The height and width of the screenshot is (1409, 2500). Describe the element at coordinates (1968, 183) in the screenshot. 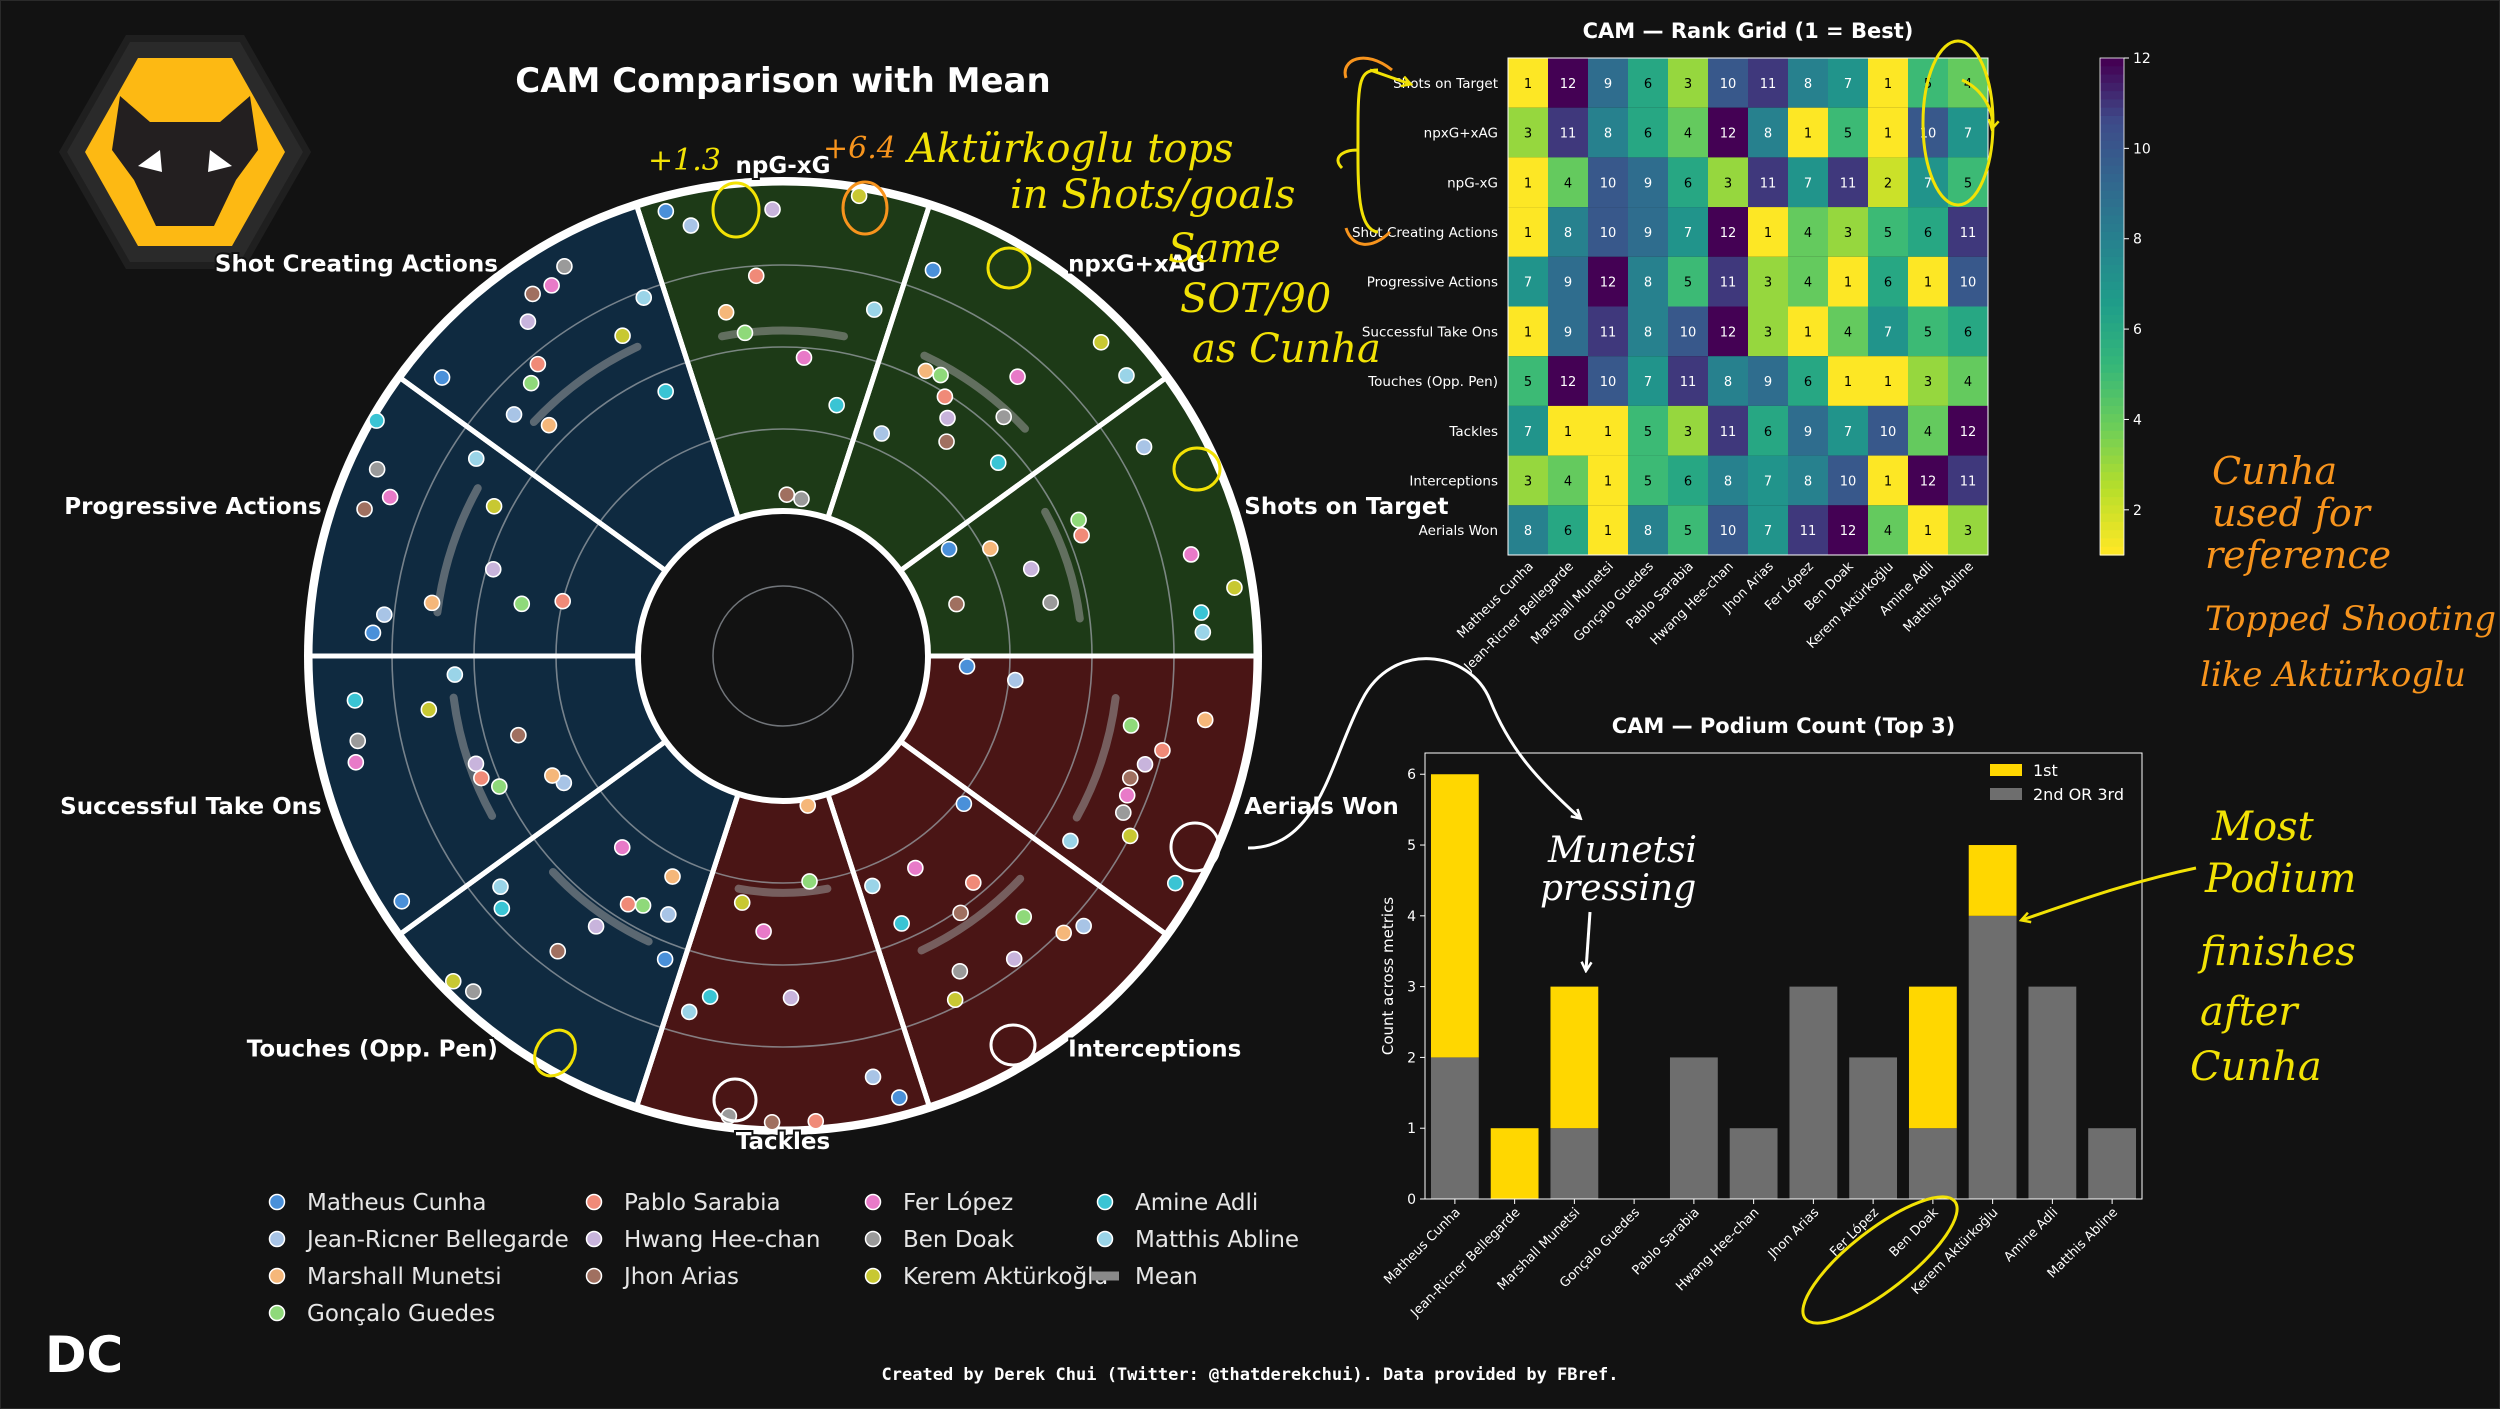

I see `cell-label: 5` at that location.